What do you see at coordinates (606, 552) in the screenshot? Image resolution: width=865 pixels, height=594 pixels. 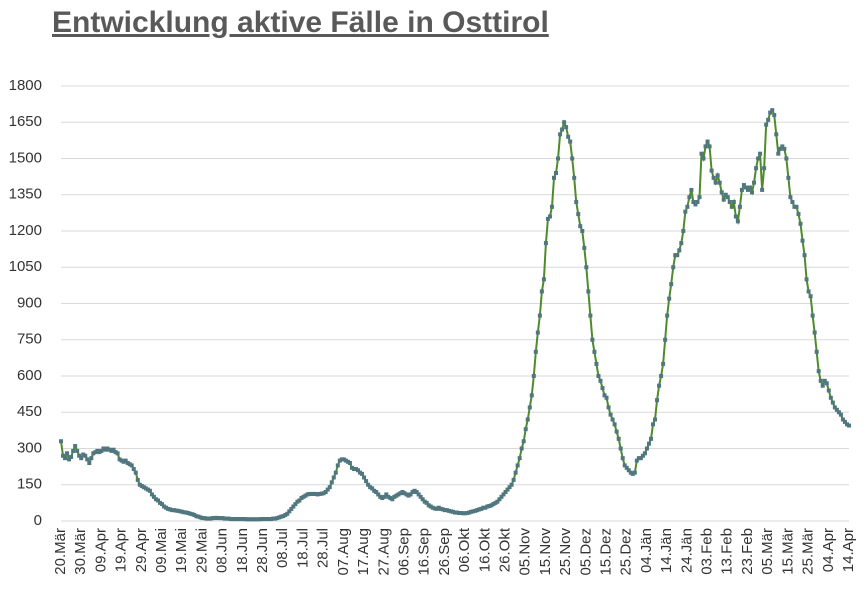 I see `x-tick-label: 15.Dez` at bounding box center [606, 552].